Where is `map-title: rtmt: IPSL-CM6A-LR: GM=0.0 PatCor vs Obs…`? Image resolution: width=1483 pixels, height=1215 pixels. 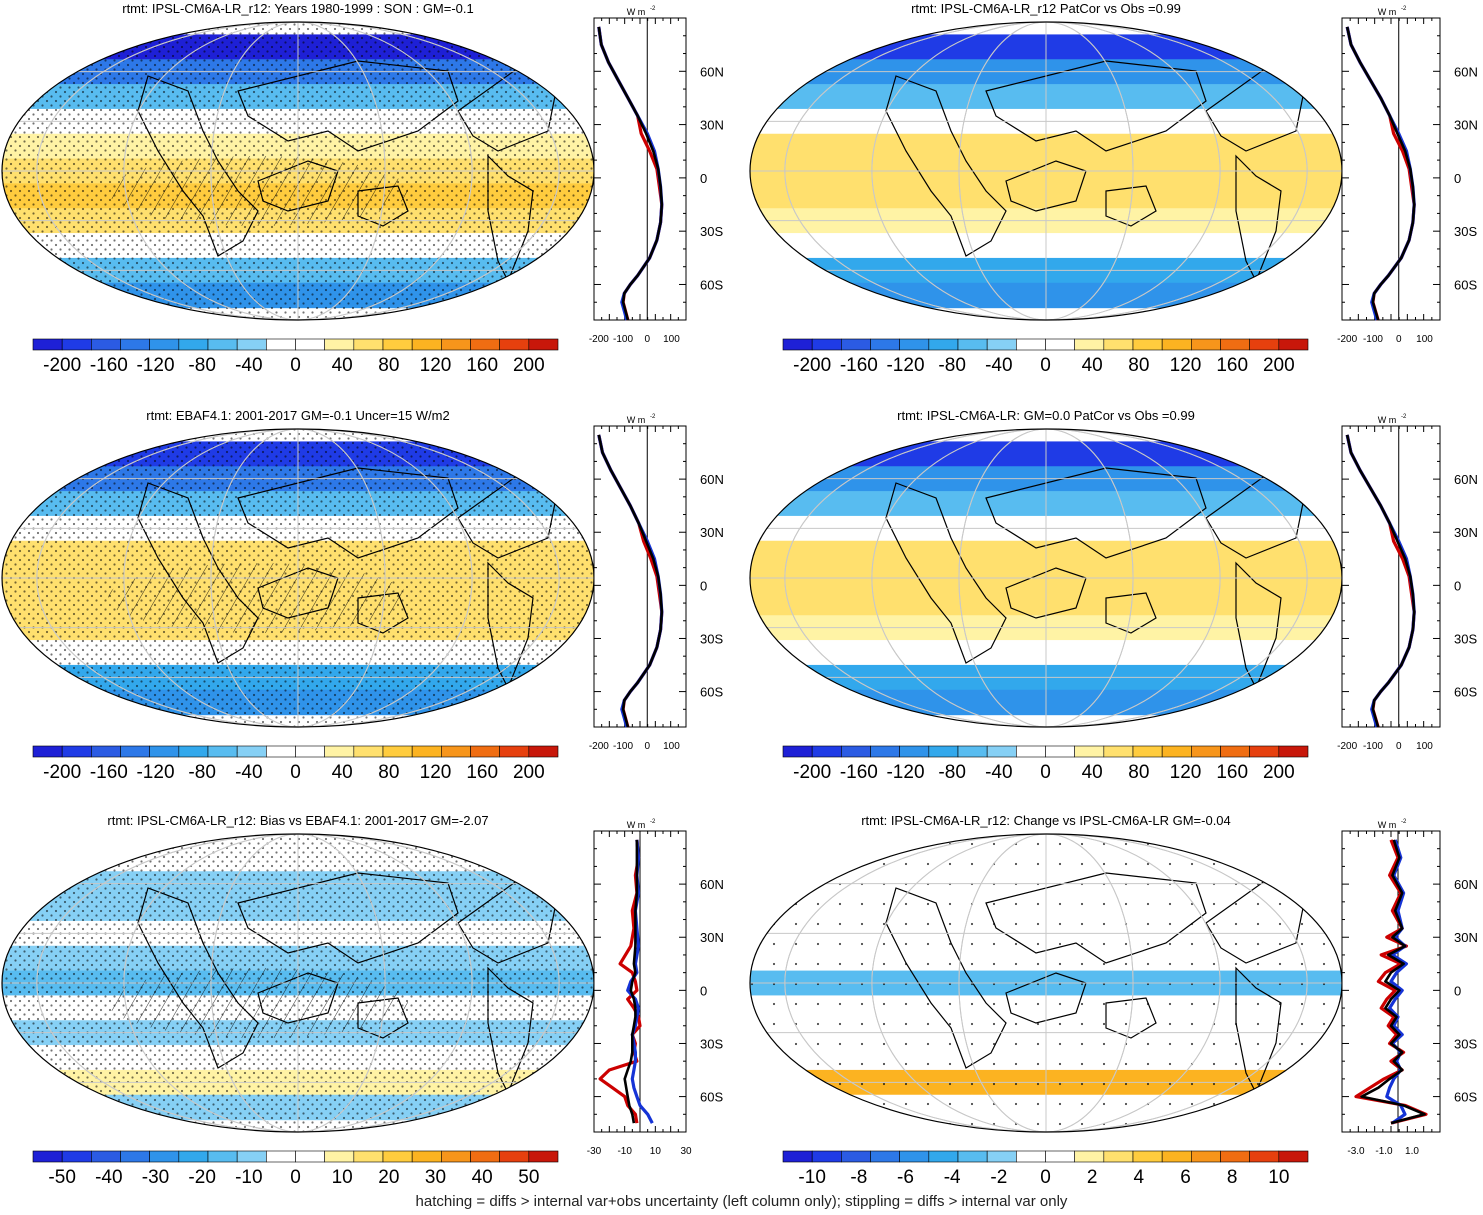 map-title: rtmt: IPSL-CM6A-LR: GM=0.0 PatCor vs Obs… is located at coordinates (1046, 415).